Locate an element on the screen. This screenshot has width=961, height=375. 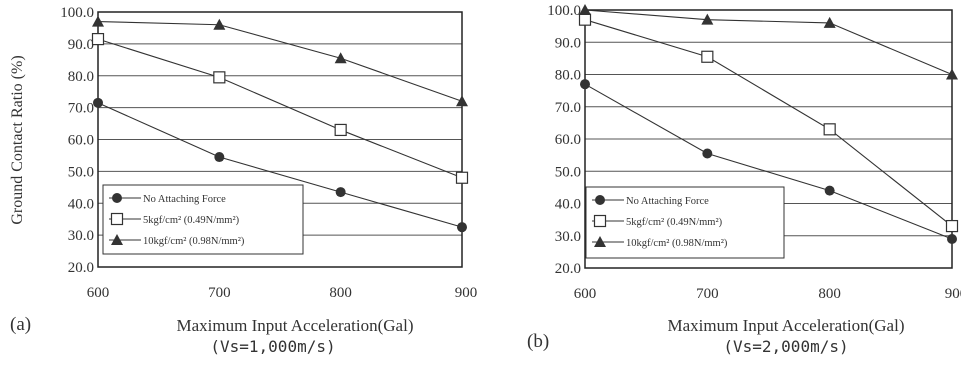
x-axis-title-b: Maximum Input Acceleration(Gal) is located at coordinates (786, 325).